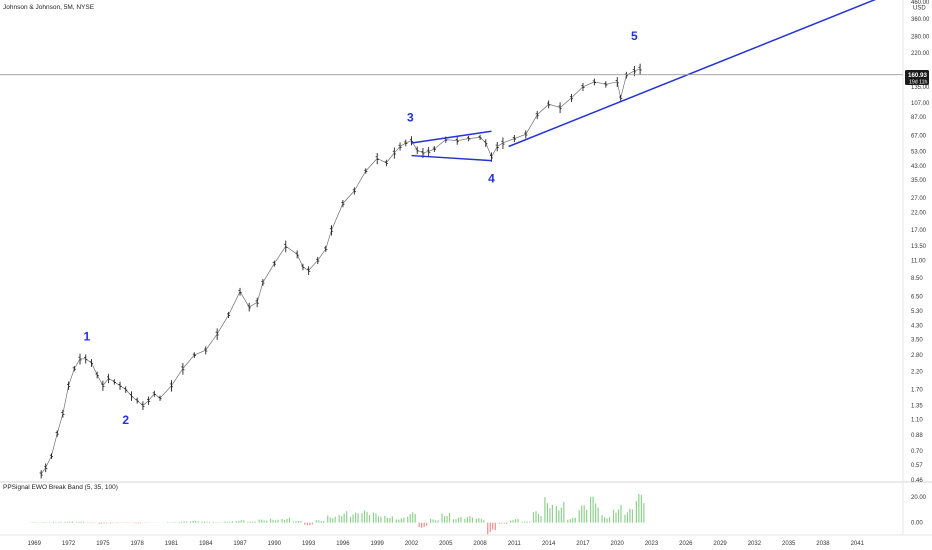 The image size is (932, 550). I want to click on x-tick-label: 1969, so click(35, 544).